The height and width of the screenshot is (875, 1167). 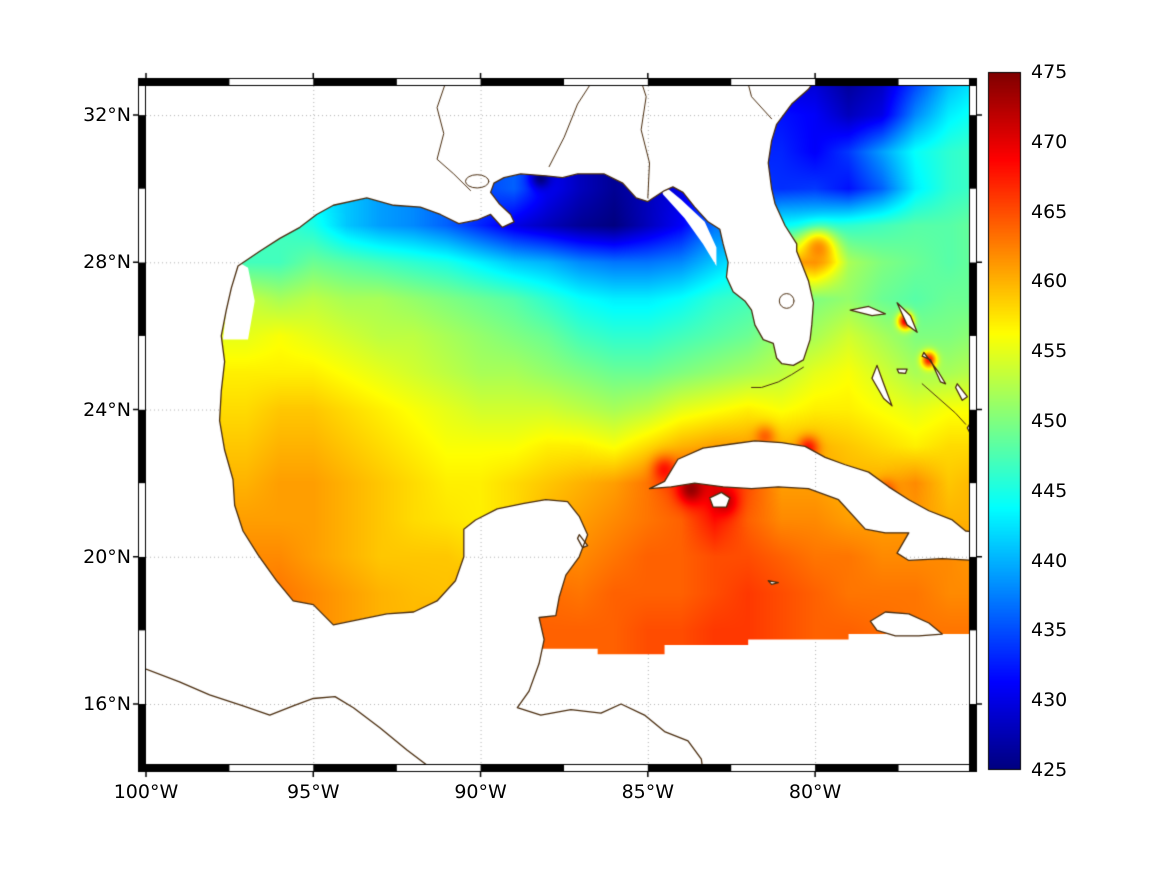 I want to click on x-tick-label: 90°W, so click(x=480, y=792).